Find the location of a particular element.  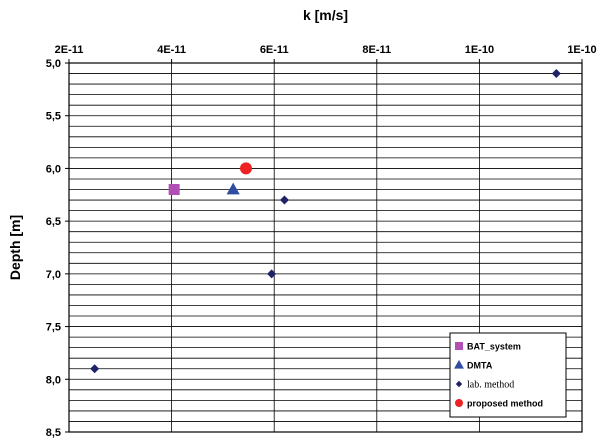

legend-marker-diamond is located at coordinates (459, 384).